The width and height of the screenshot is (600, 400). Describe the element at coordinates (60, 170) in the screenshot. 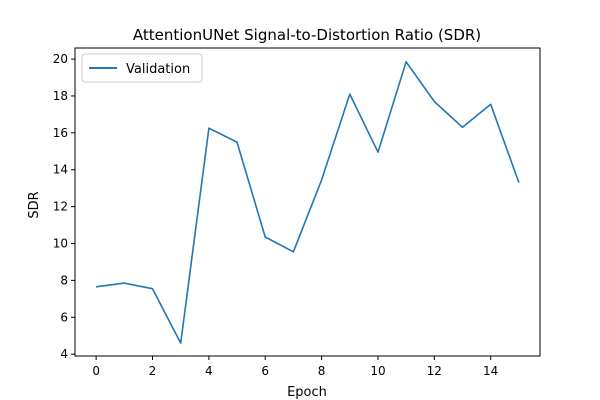

I see `y-tick-label: 14` at that location.